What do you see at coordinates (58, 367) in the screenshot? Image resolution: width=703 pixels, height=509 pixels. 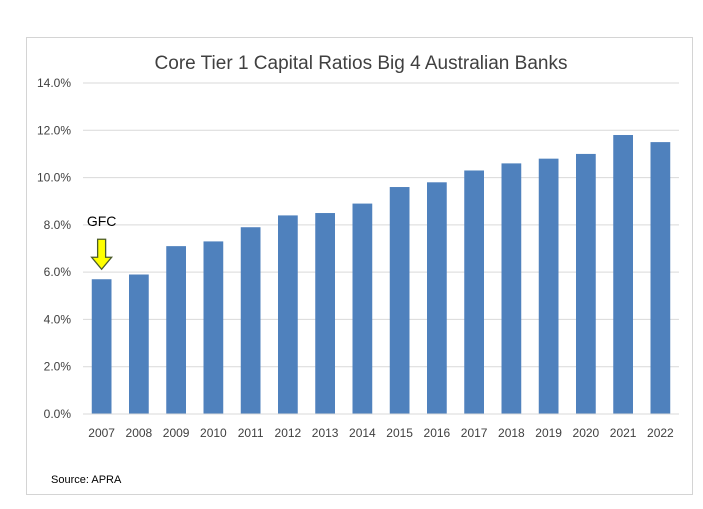 I see `y-tick-label: 2.0%` at bounding box center [58, 367].